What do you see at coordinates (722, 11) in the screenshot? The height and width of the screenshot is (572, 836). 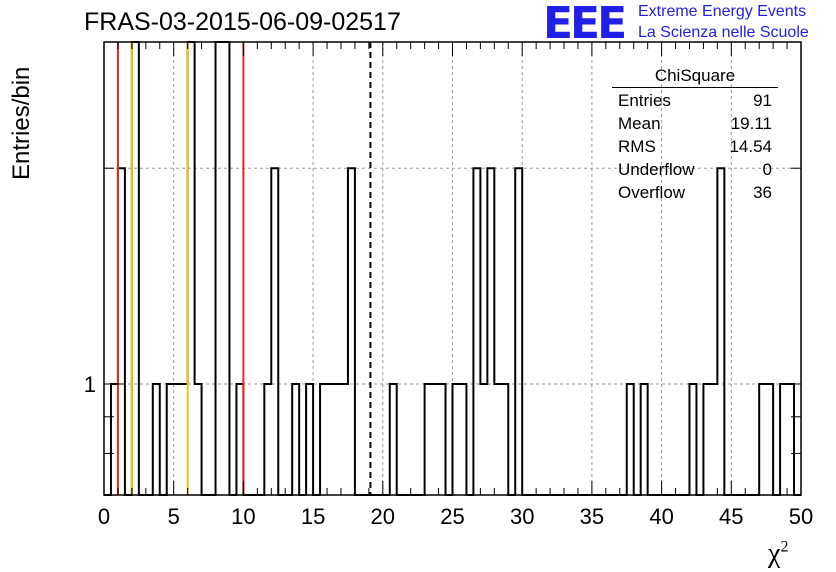 I see `logo-text-line1: Extreme Energy Events` at bounding box center [722, 11].